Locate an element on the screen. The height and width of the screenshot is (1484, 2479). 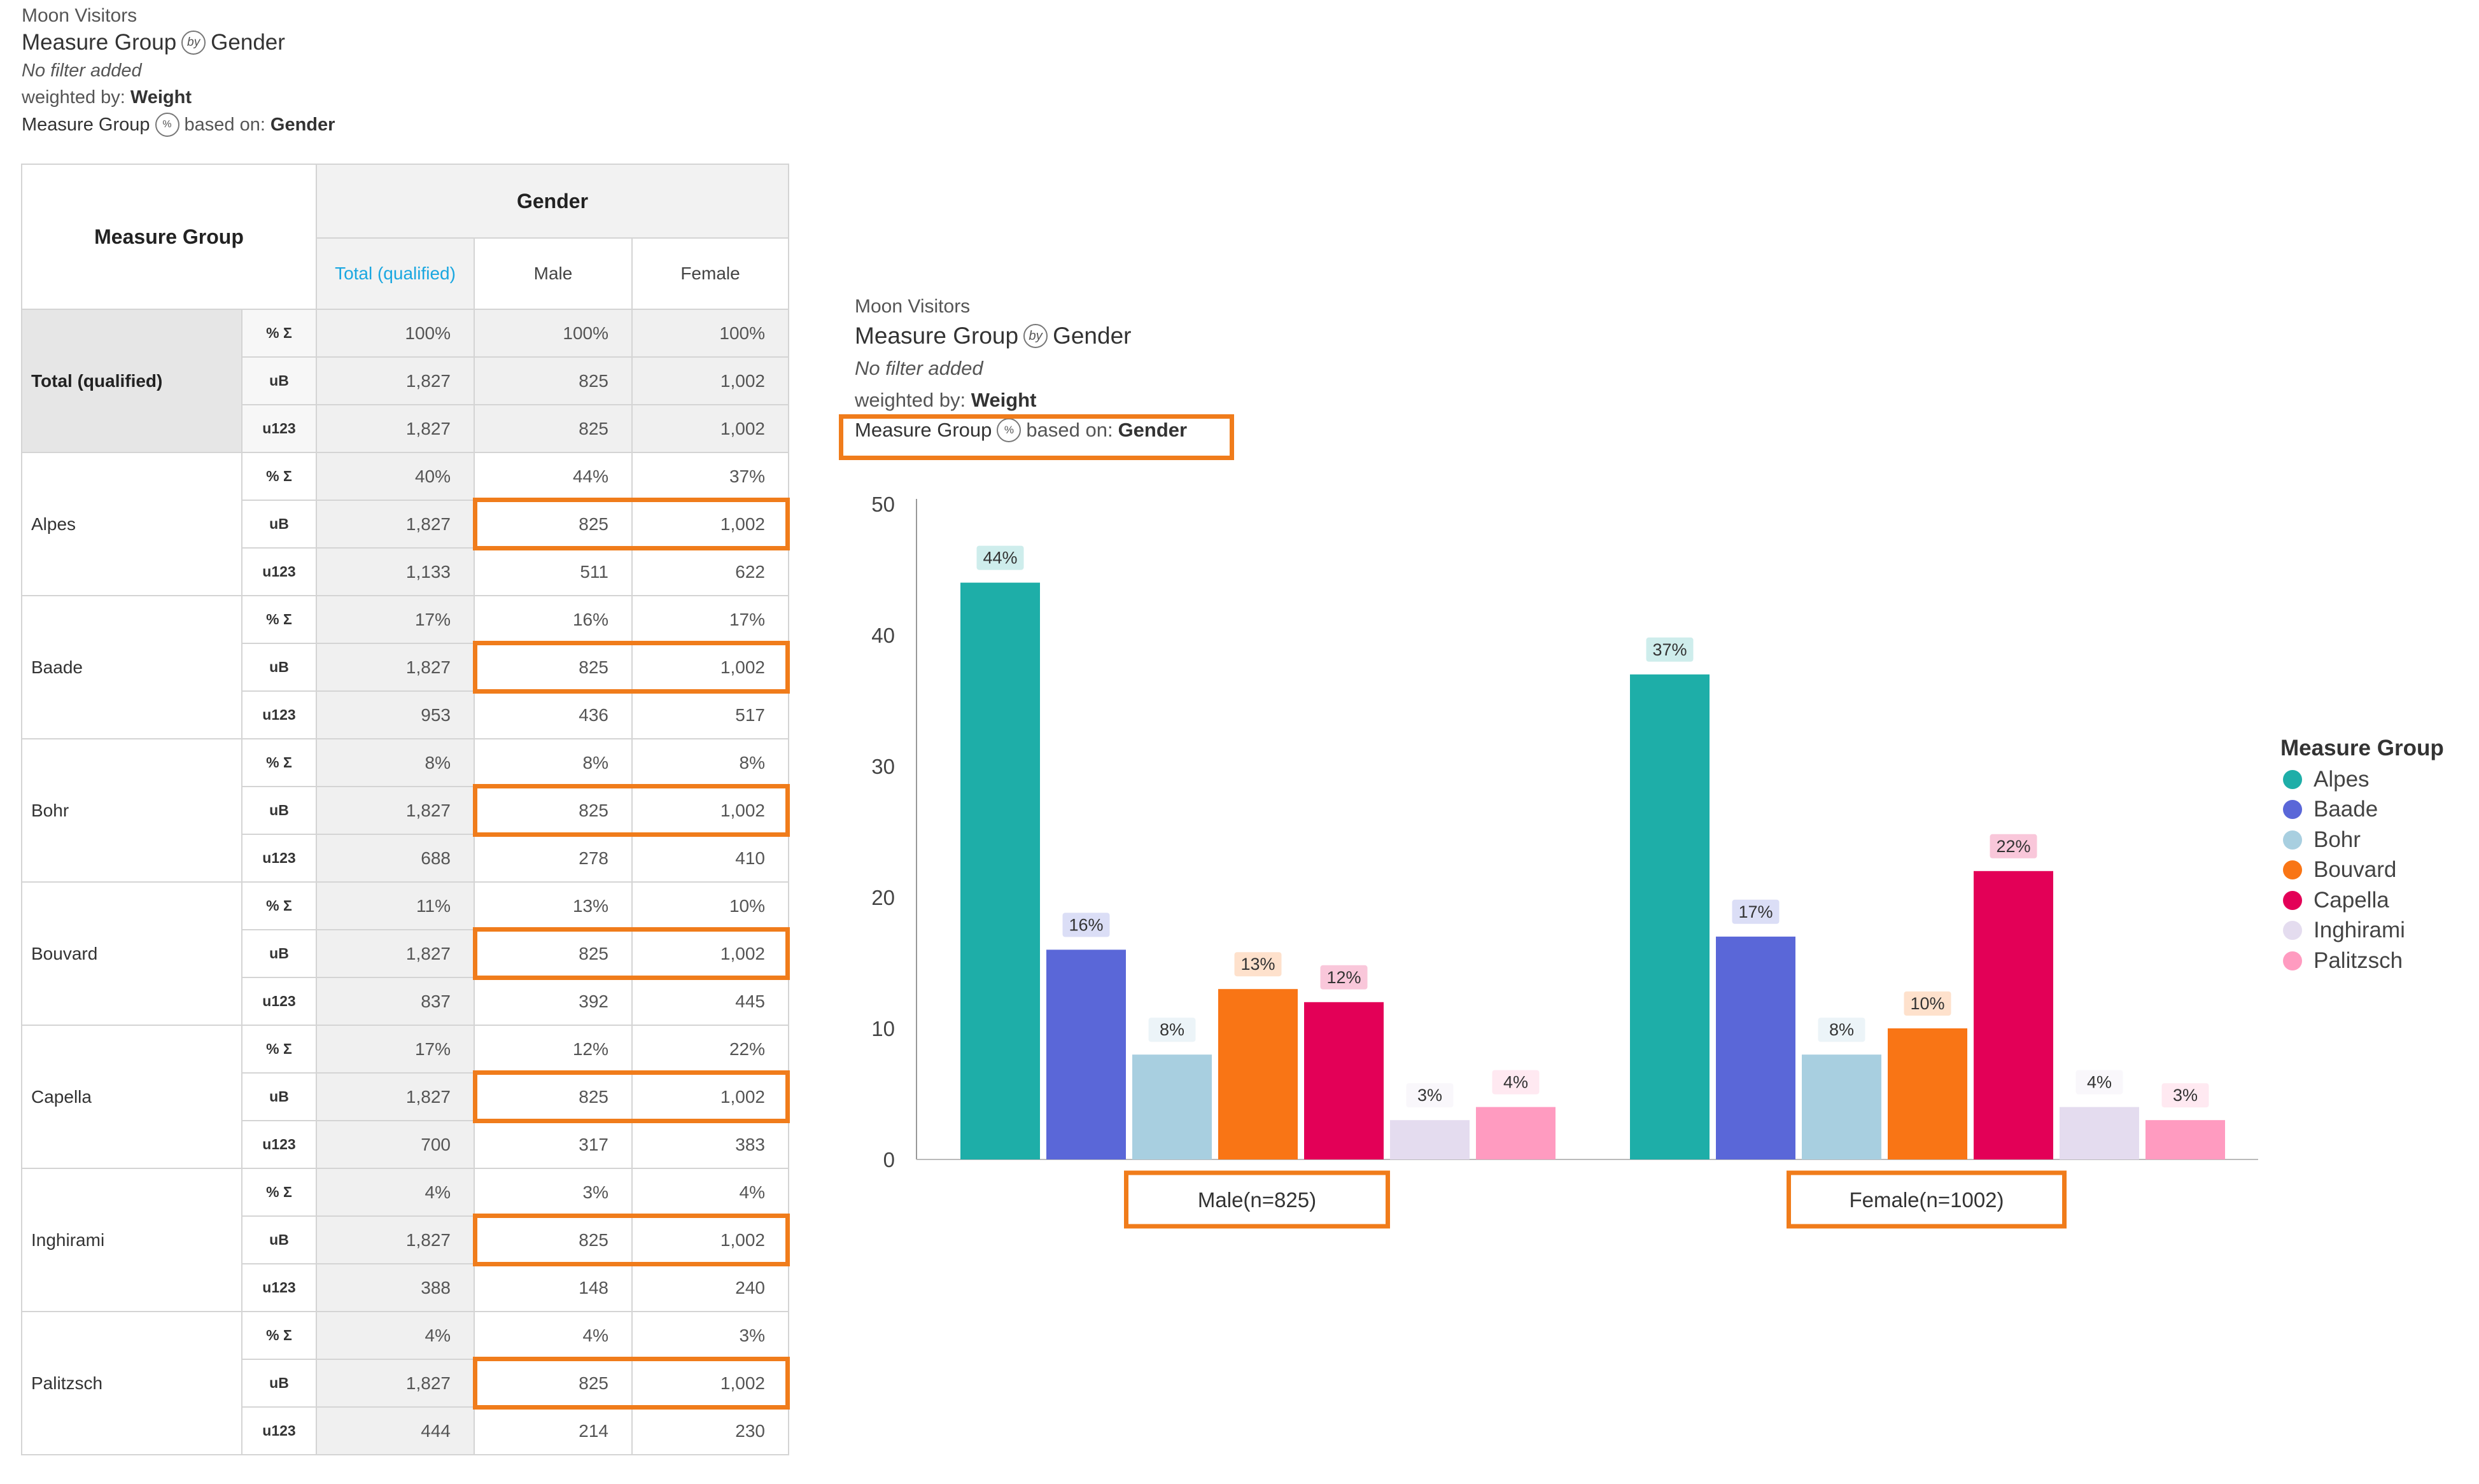
title-gender: Gender is located at coordinates (1092, 336).